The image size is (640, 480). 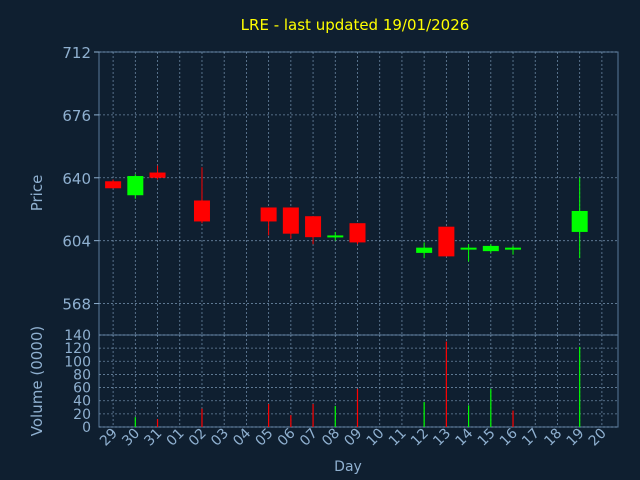 What do you see at coordinates (76, 53) in the screenshot?
I see `price-tick-label: 712` at bounding box center [76, 53].